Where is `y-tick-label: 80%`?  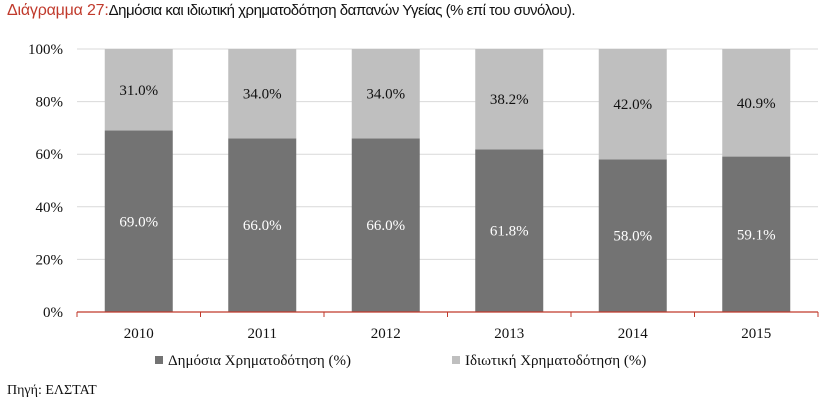 y-tick-label: 80% is located at coordinates (50, 103).